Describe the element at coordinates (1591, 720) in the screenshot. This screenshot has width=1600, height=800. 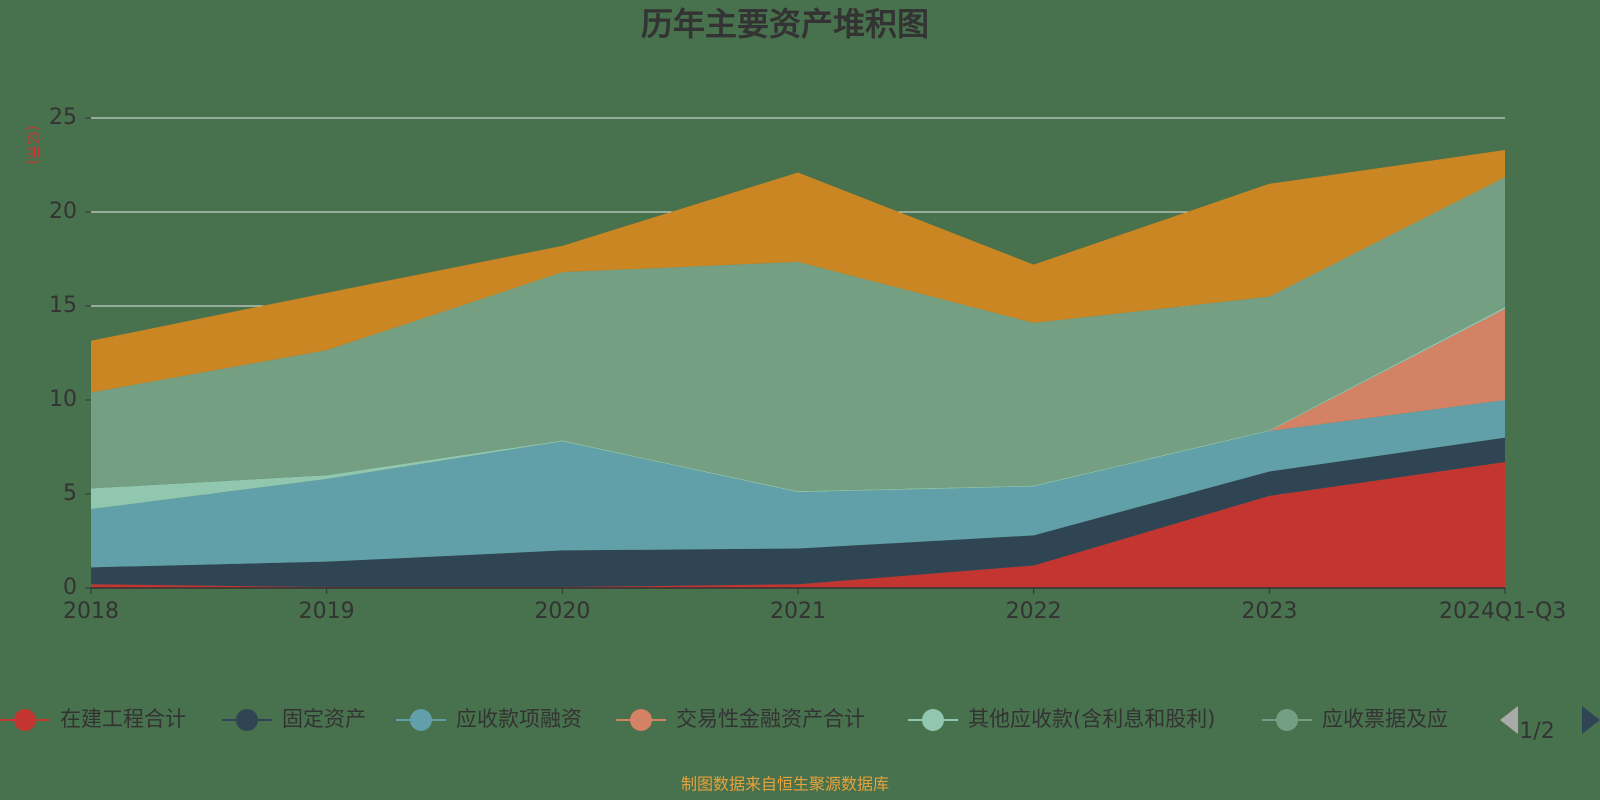
I see `legend-next` at that location.